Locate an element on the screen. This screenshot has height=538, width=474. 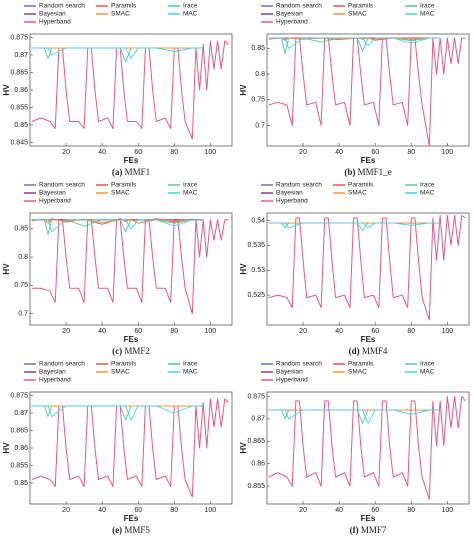
y-tick-label: 0.8 is located at coordinates (23, 257).